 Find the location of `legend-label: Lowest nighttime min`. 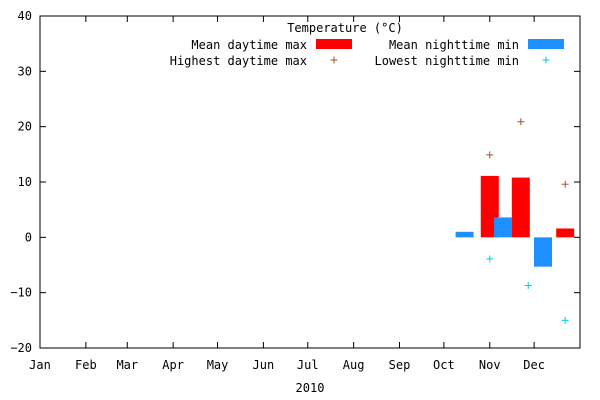

legend-label: Lowest nighttime min is located at coordinates (447, 61).